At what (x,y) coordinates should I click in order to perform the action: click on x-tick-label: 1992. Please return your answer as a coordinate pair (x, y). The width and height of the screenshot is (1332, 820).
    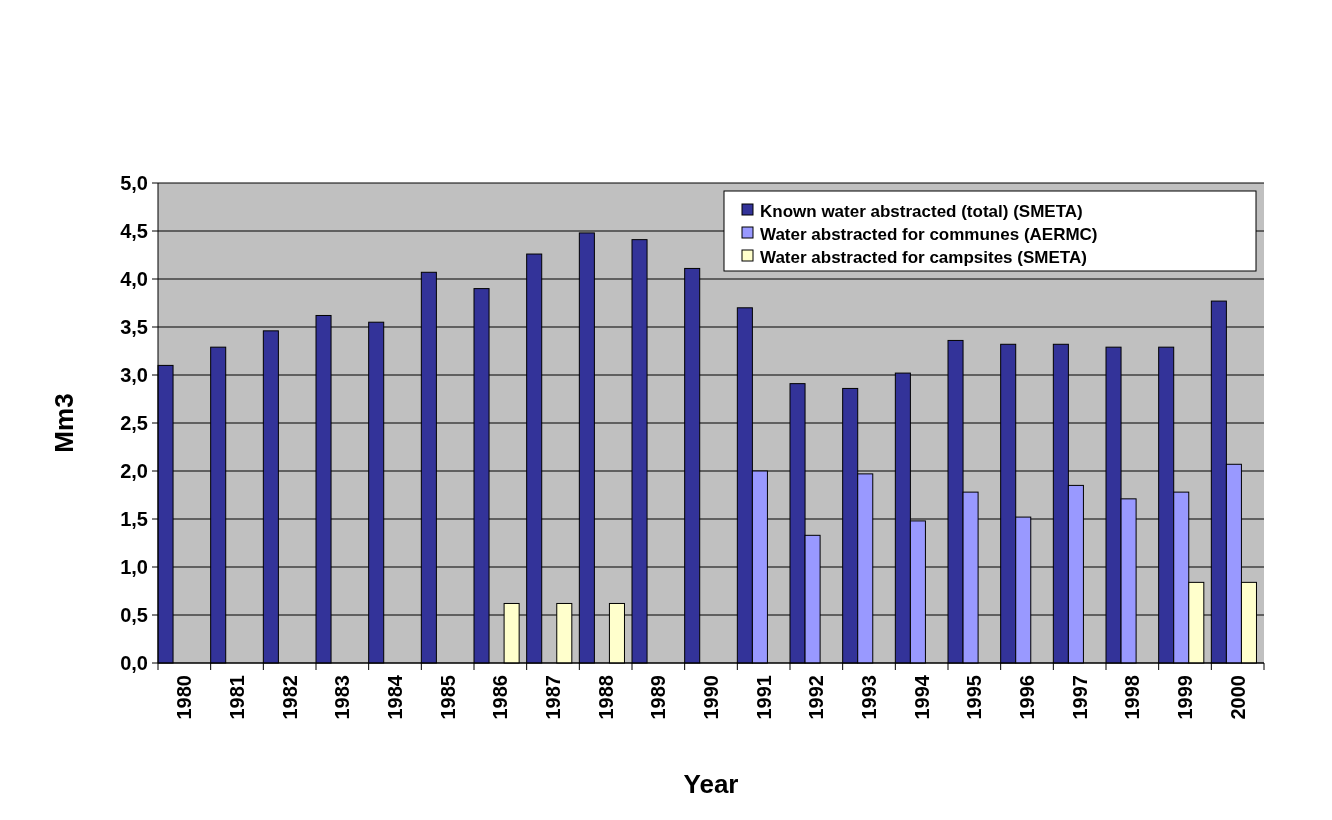
    Looking at the image, I should click on (816, 697).